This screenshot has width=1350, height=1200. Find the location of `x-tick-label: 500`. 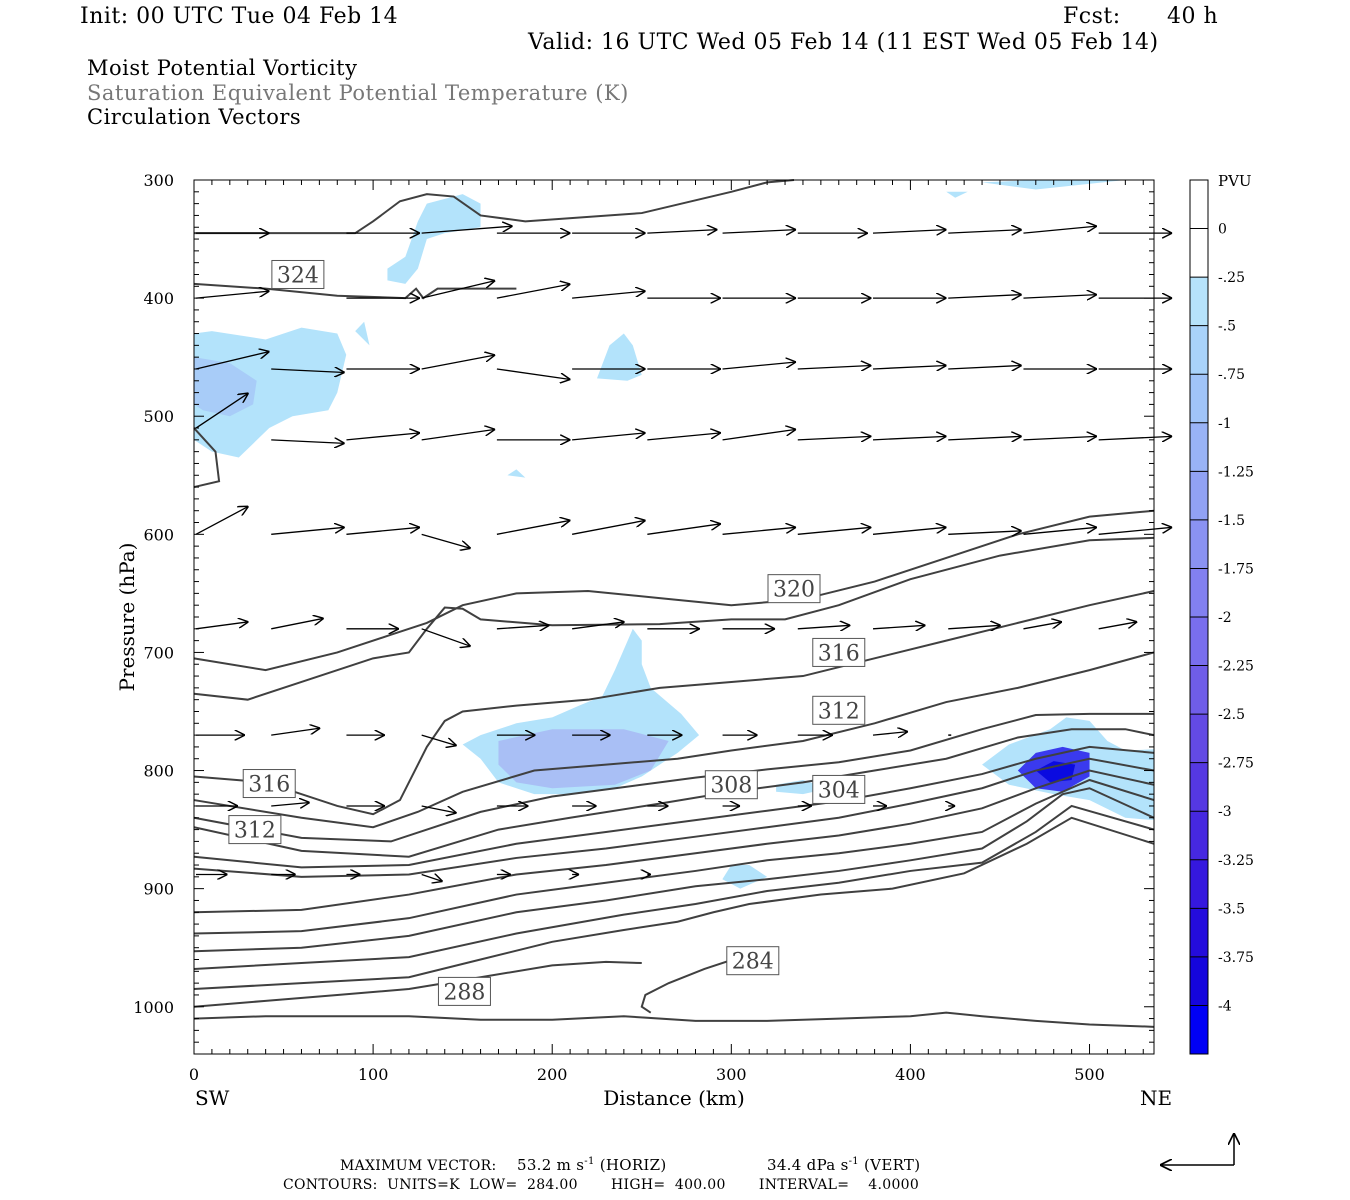

x-tick-label: 500 is located at coordinates (1089, 1074).